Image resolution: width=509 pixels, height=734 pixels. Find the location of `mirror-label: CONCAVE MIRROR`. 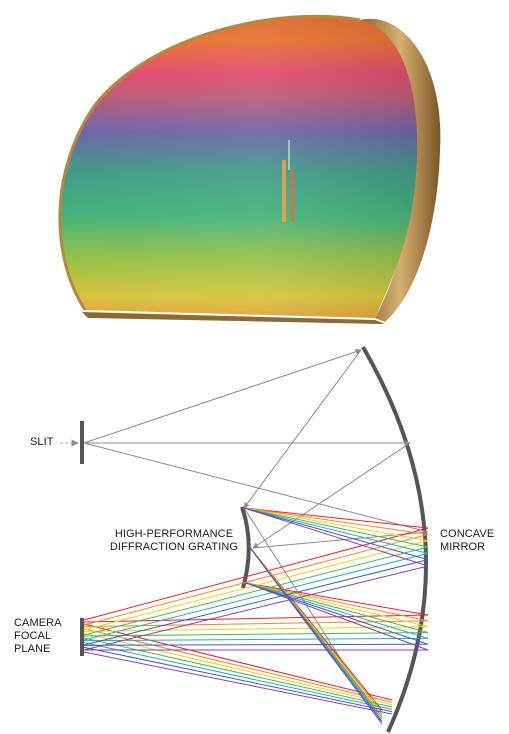

mirror-label: CONCAVE MIRROR is located at coordinates (467, 540).